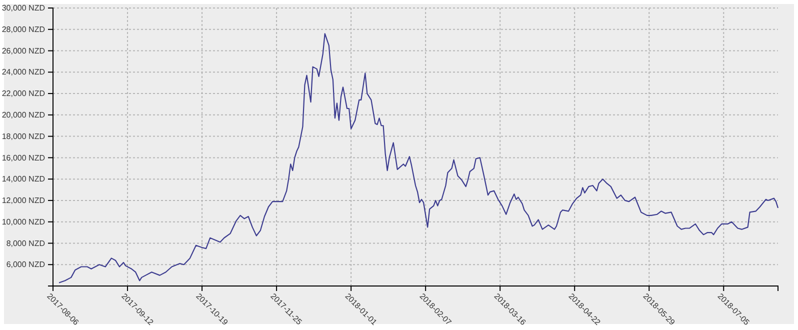 Image resolution: width=798 pixels, height=330 pixels. I want to click on y-tick-label: 16,000 NZD, so click(24, 157).